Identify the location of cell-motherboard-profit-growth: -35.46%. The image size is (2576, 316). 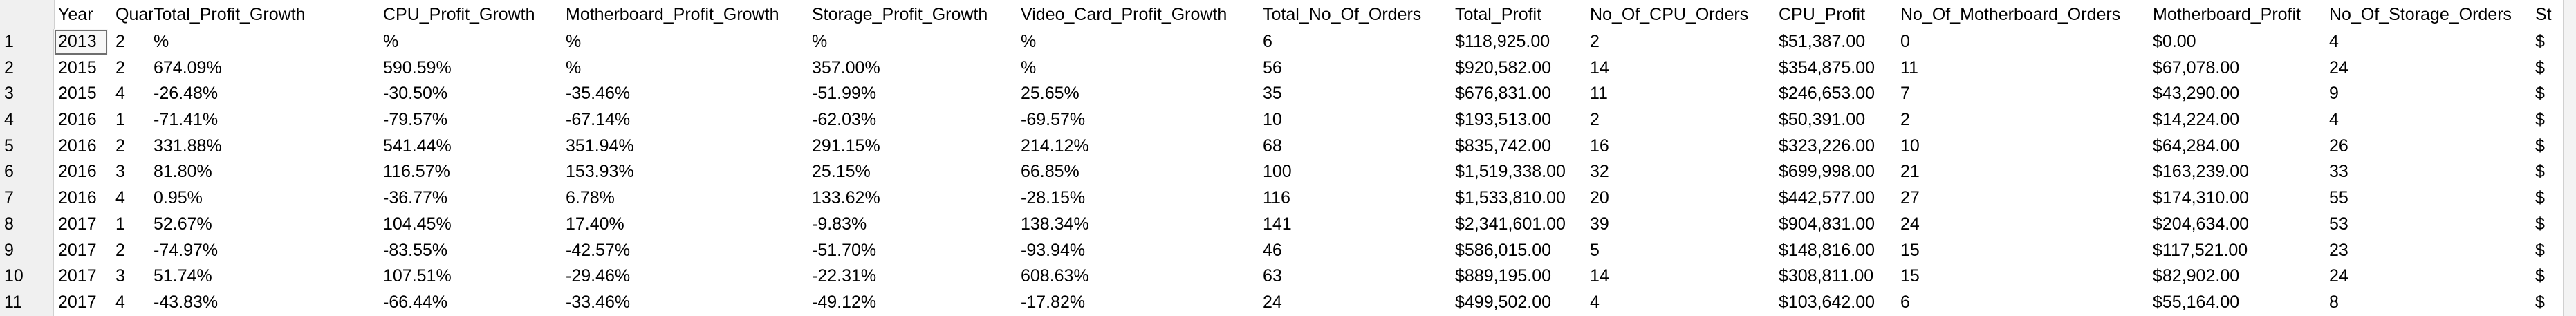
(599, 94).